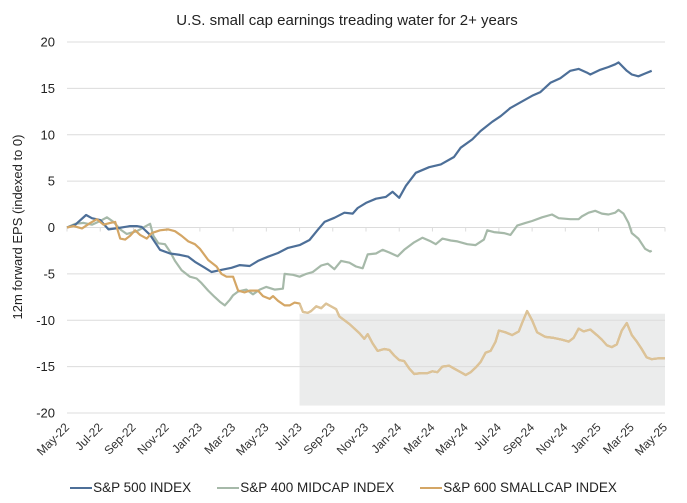 The width and height of the screenshot is (687, 503). I want to click on legend-swatch-sp600, so click(431, 487).